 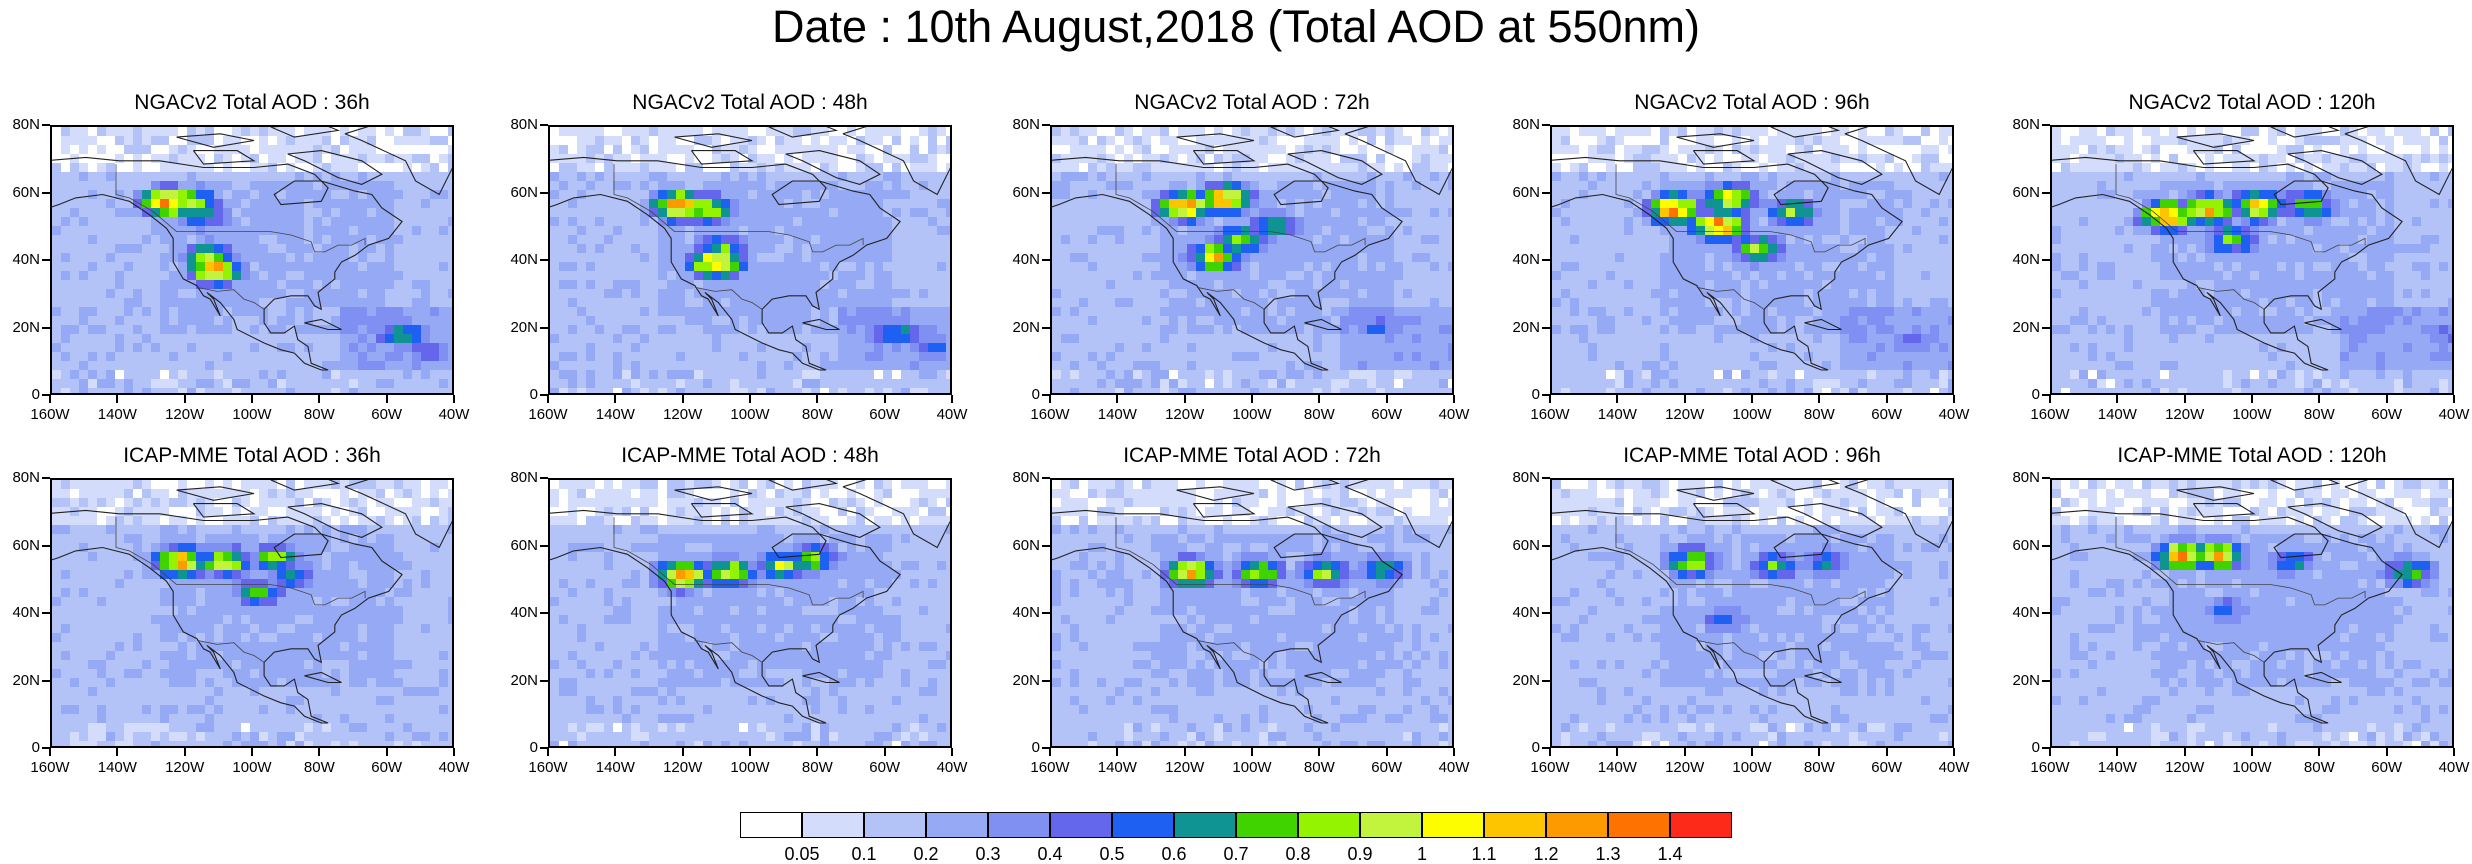 I want to click on y-tick-mark, so click(x=544, y=328).